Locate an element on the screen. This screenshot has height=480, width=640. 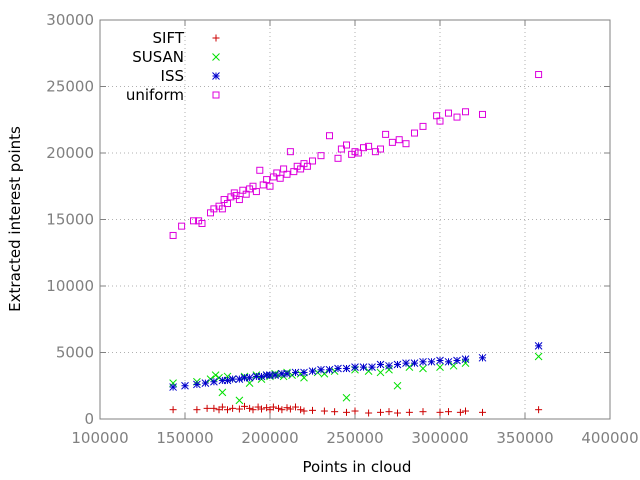
legend-label-uniform: uniform is located at coordinates (155, 95).